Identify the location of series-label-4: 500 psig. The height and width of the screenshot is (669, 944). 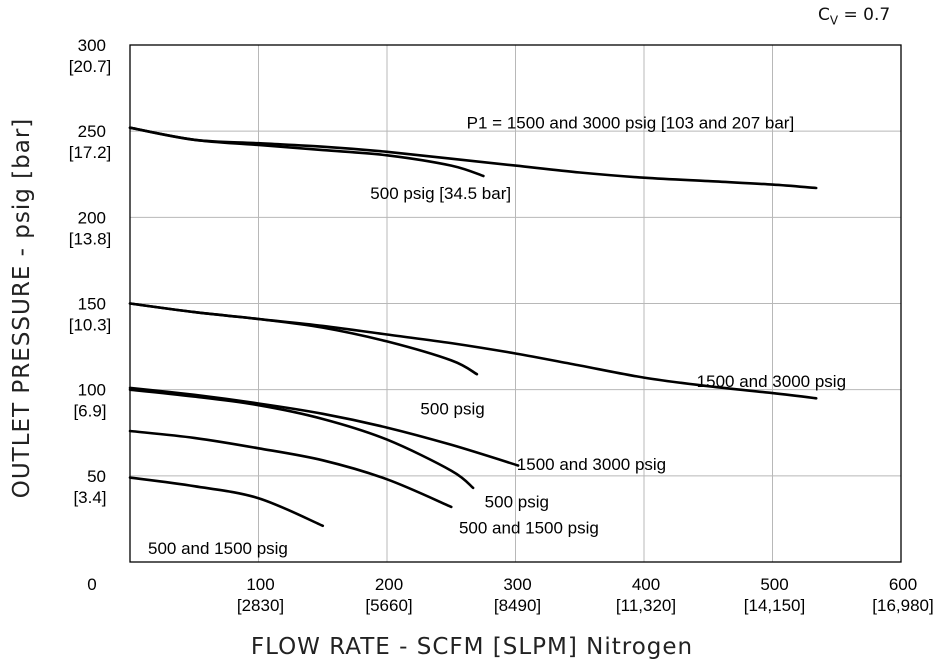
(452, 409).